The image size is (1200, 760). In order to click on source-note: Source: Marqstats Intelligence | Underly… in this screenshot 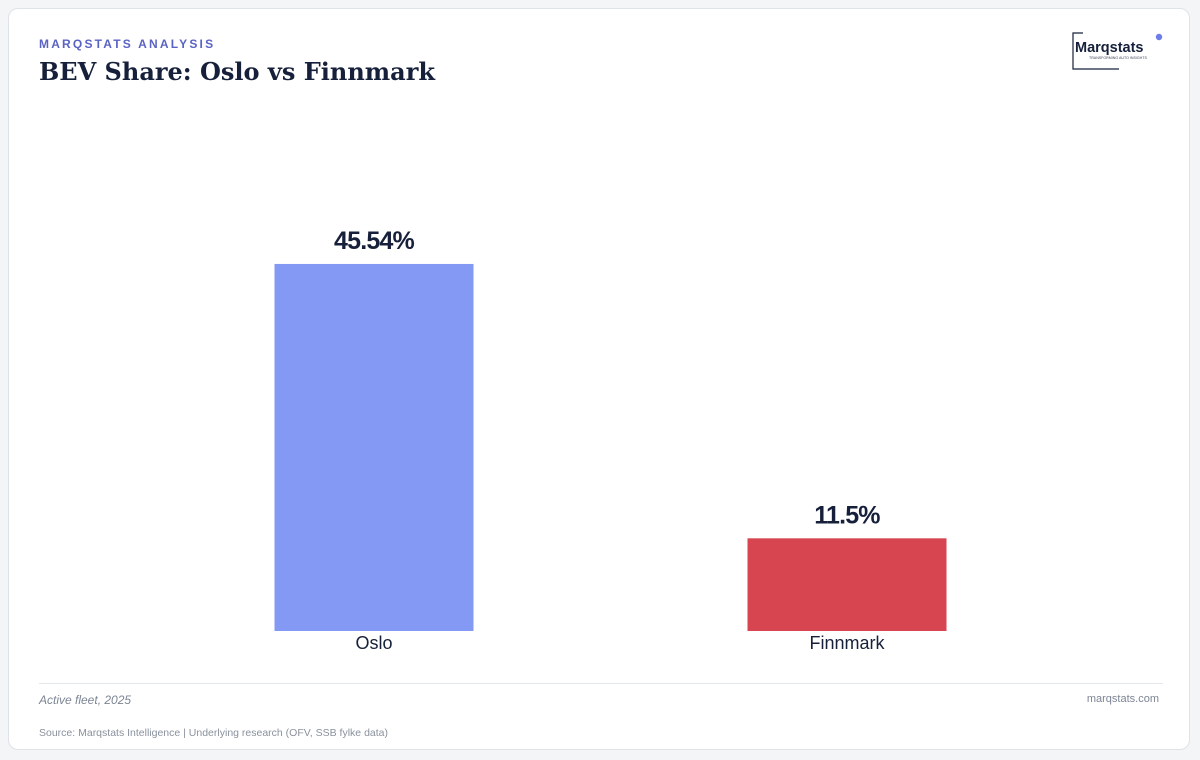, I will do `click(213, 733)`.